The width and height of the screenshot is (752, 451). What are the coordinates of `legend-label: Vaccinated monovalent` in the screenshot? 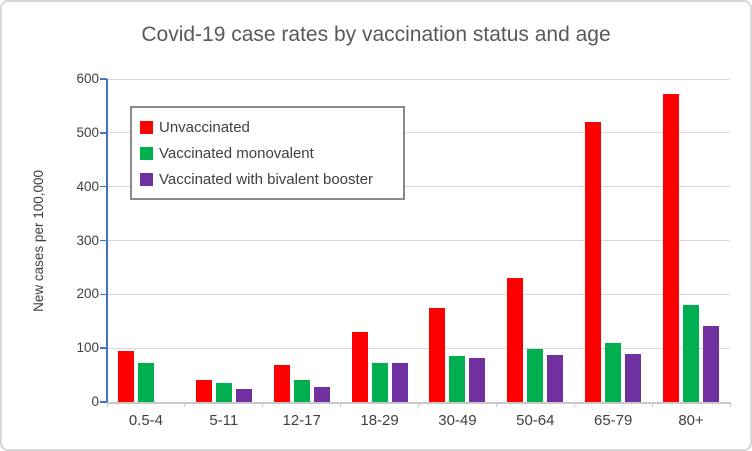 It's located at (236, 153).